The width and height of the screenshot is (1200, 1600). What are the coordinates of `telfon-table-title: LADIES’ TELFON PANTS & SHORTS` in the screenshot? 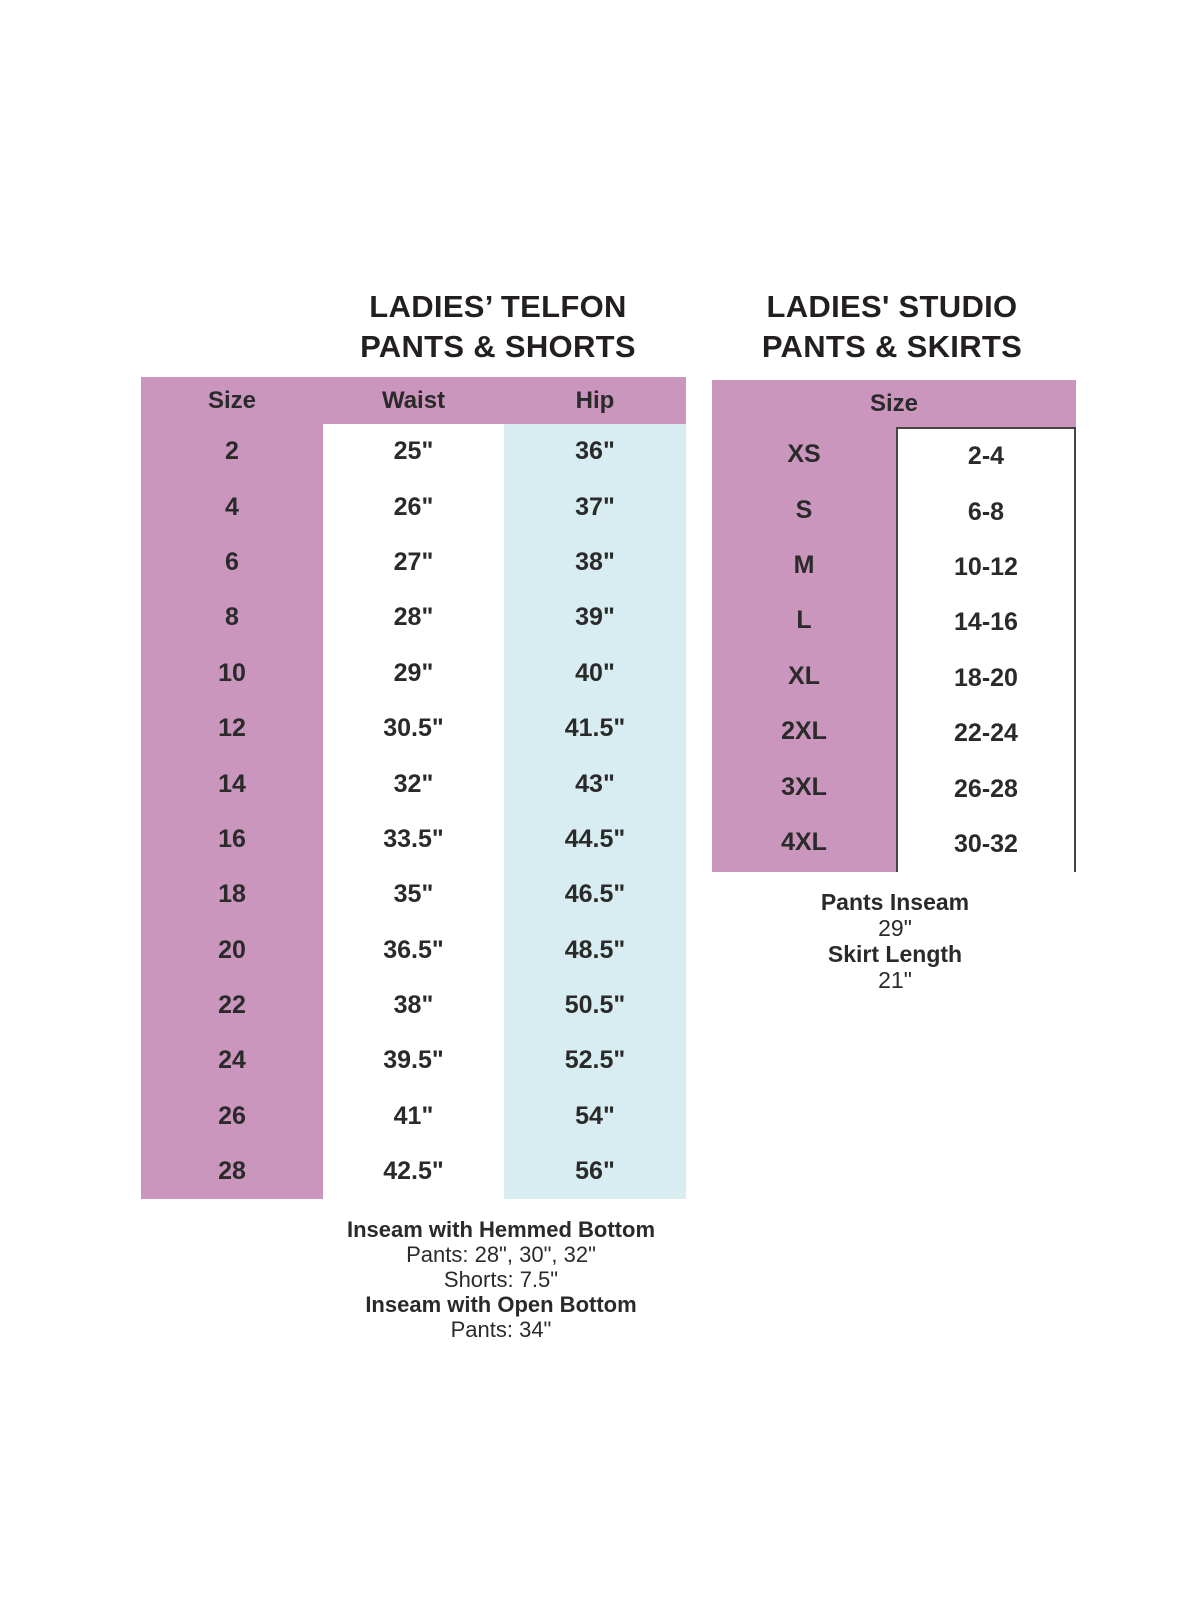 It's located at (498, 327).